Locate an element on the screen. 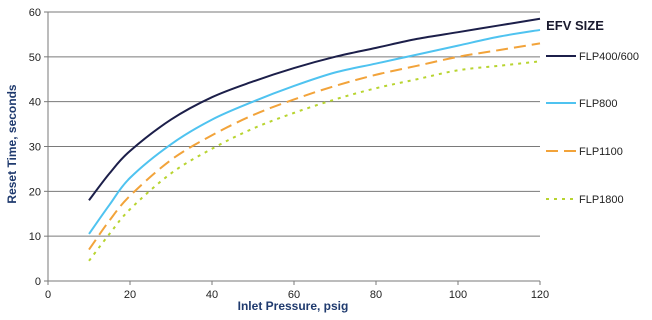 The image size is (652, 320). x-tick-label: 100 is located at coordinates (458, 295).